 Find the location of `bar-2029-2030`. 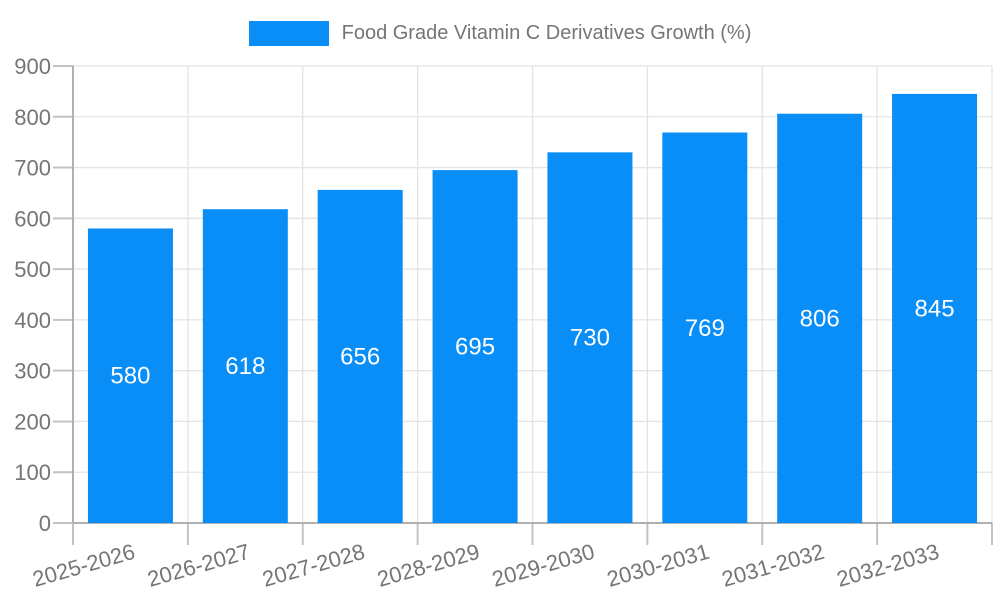

bar-2029-2030 is located at coordinates (590, 338).